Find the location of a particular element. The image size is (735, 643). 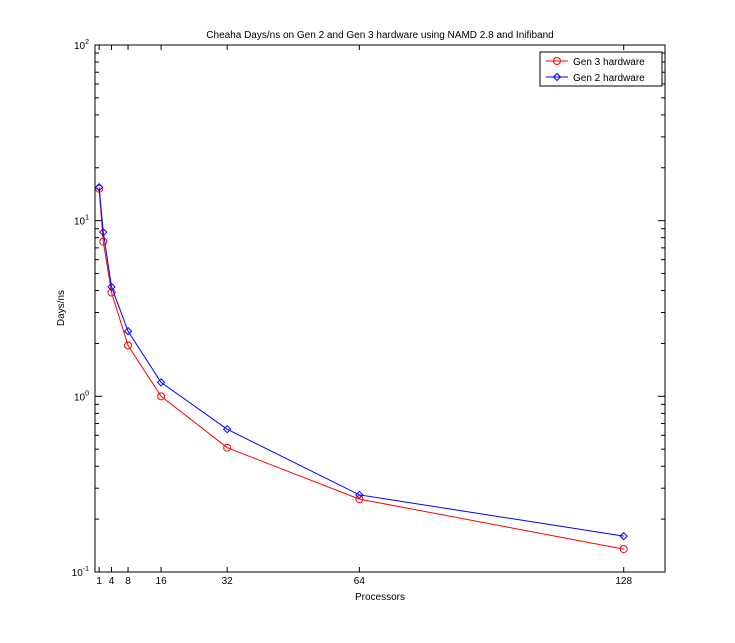

y-tick-label: 10² is located at coordinates (81, 45).